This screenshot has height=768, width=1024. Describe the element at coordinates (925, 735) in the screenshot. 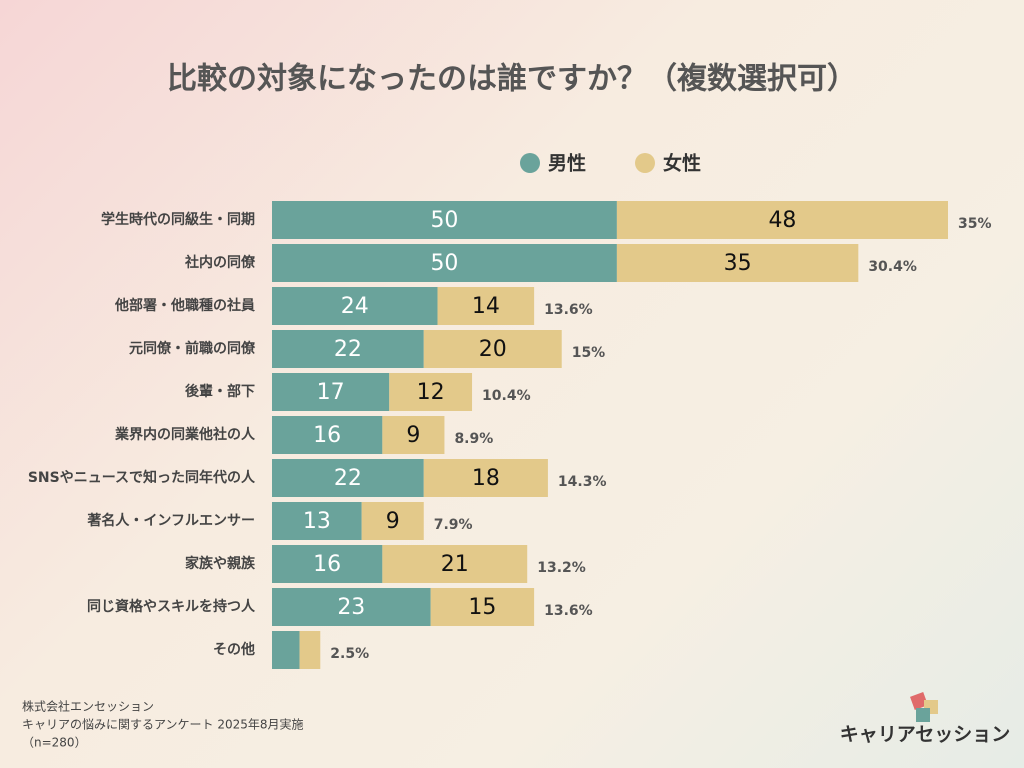

I see `logo-text: キャリアセッション` at that location.